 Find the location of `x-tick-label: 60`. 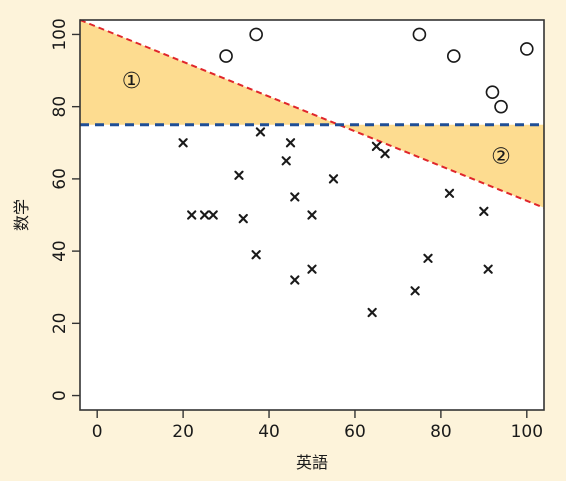

x-tick-label: 60 is located at coordinates (355, 432).